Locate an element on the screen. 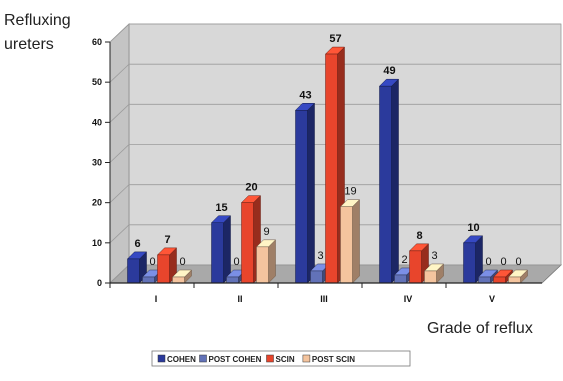  legend-label: POST COHEN is located at coordinates (235, 359).